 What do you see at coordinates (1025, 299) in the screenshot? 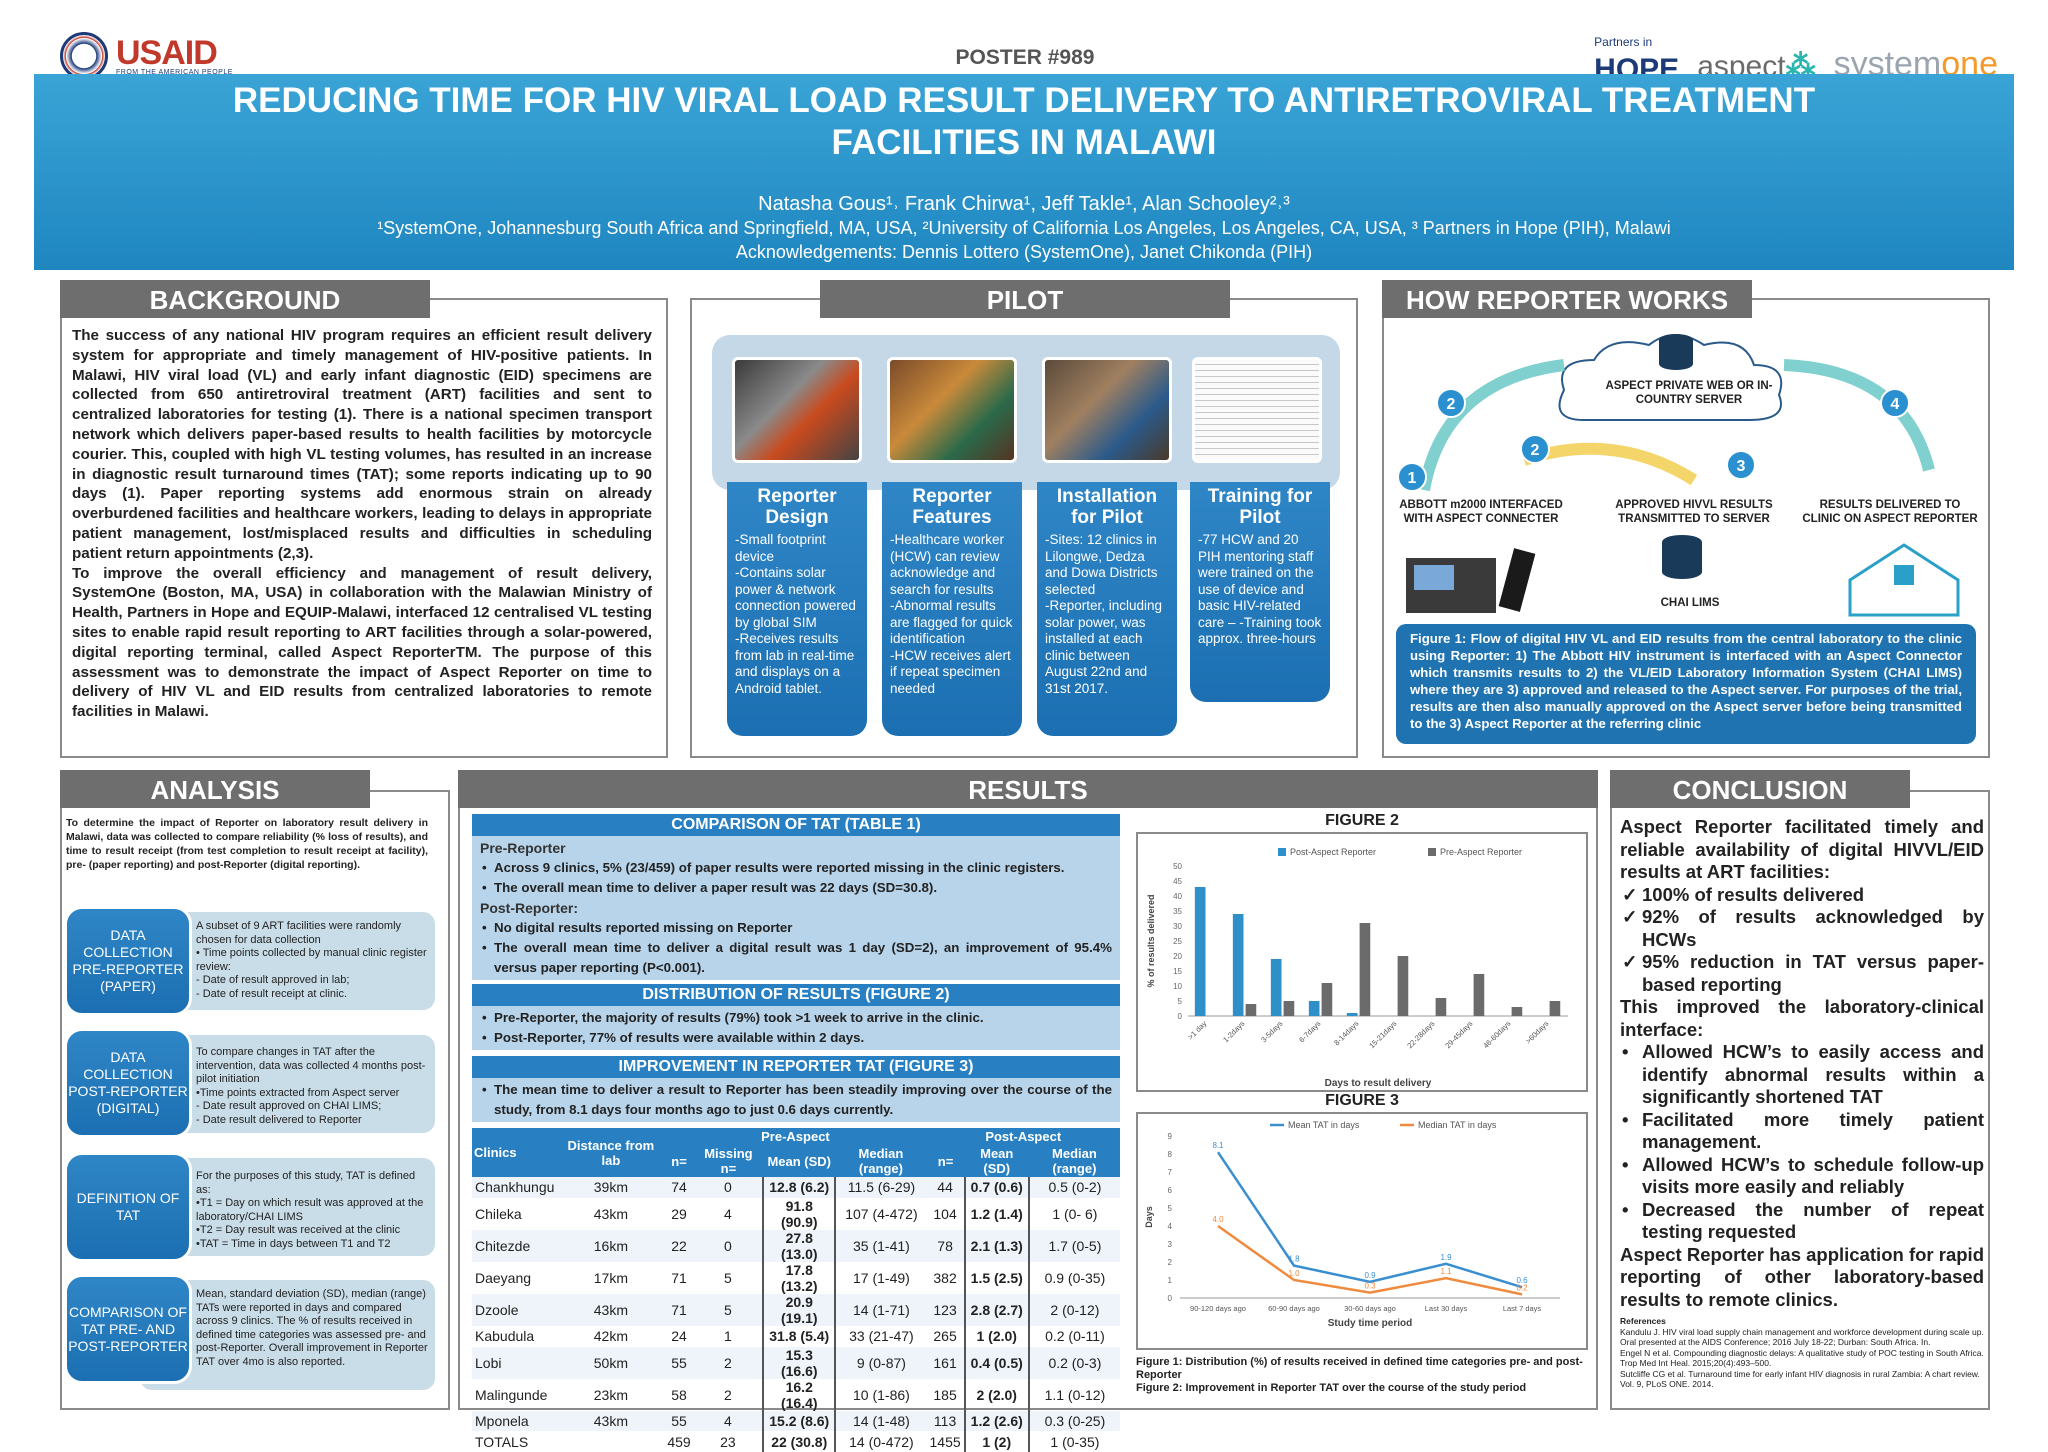
I see `pilot-heading: PILOT` at bounding box center [1025, 299].